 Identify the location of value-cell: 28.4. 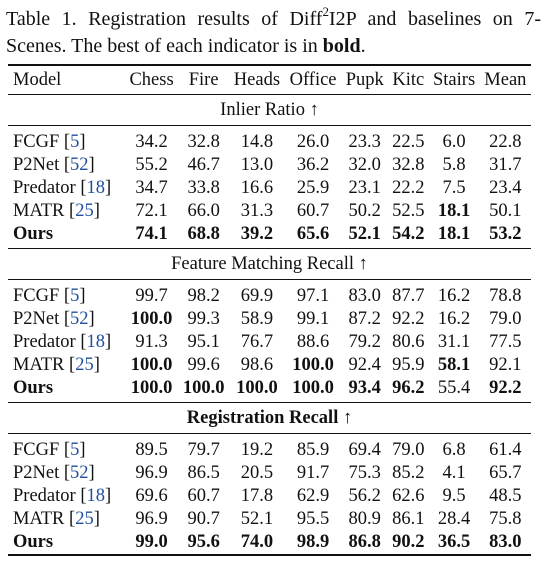
(454, 519).